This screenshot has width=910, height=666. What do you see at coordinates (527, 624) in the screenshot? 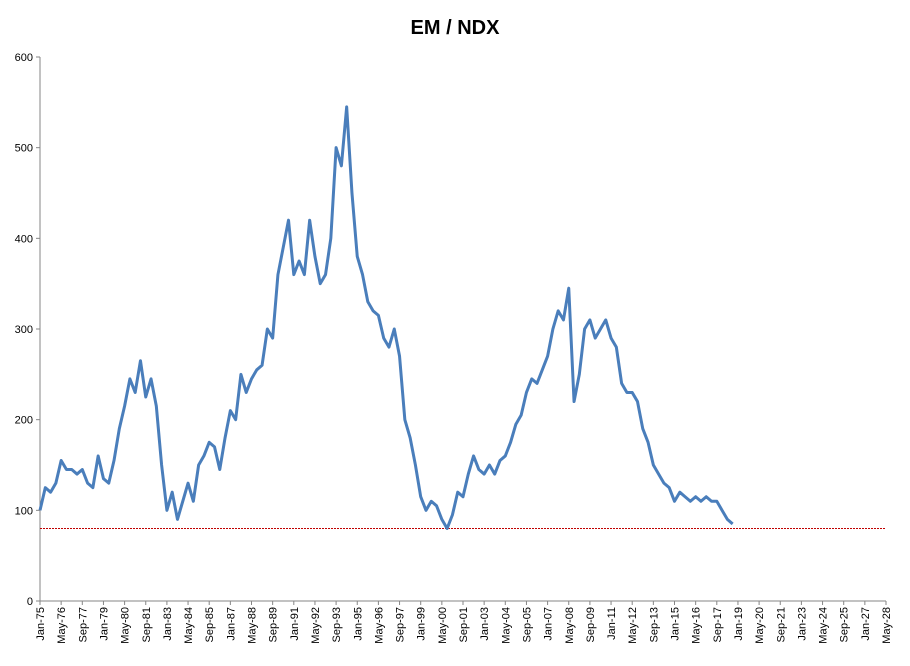
I see `x-tick-label: Sep-05` at bounding box center [527, 624].